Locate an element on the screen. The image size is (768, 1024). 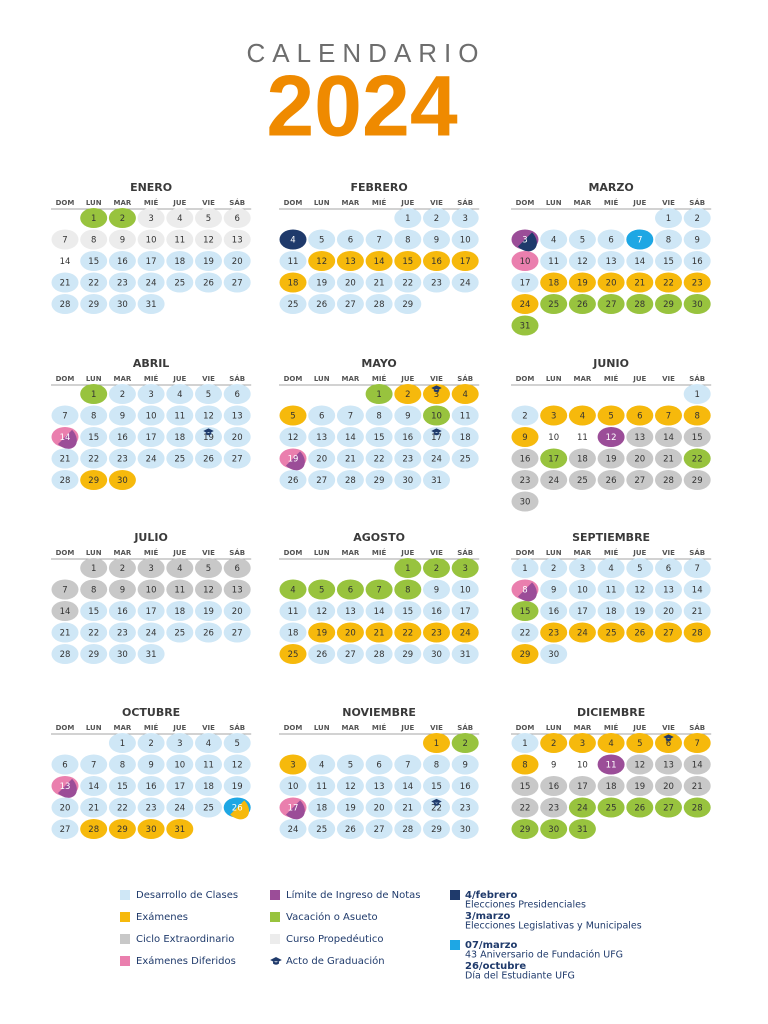
day-number: 13 is located at coordinates (237, 241).